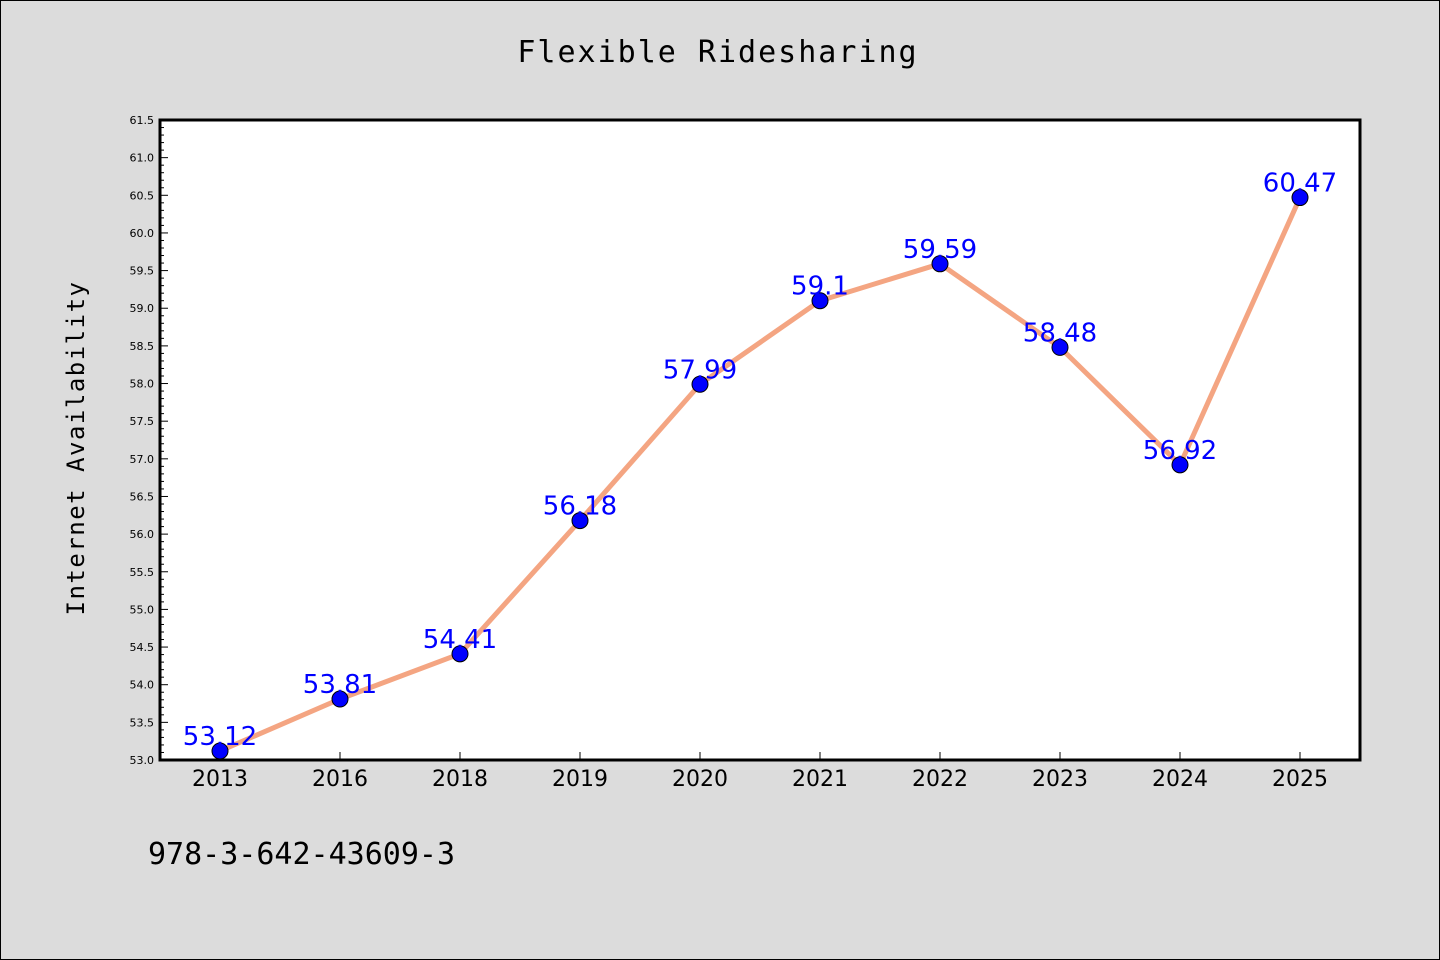  I want to click on y-tick-label: 56.0, so click(142, 534).